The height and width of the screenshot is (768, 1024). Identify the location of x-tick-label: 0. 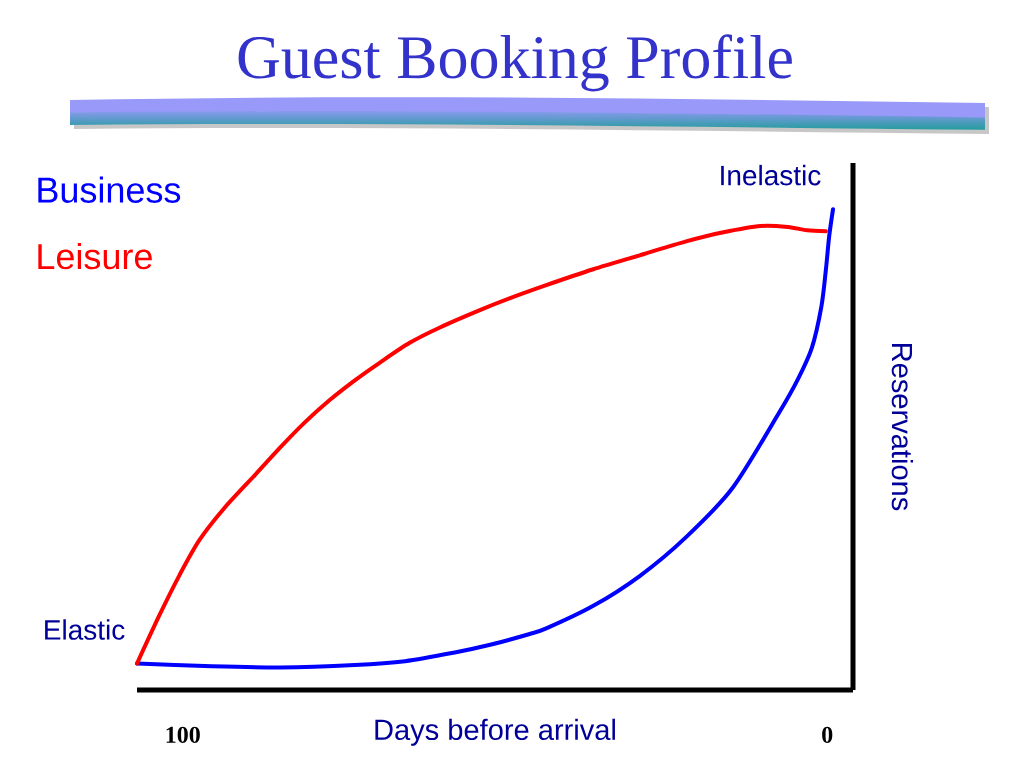
(827, 734).